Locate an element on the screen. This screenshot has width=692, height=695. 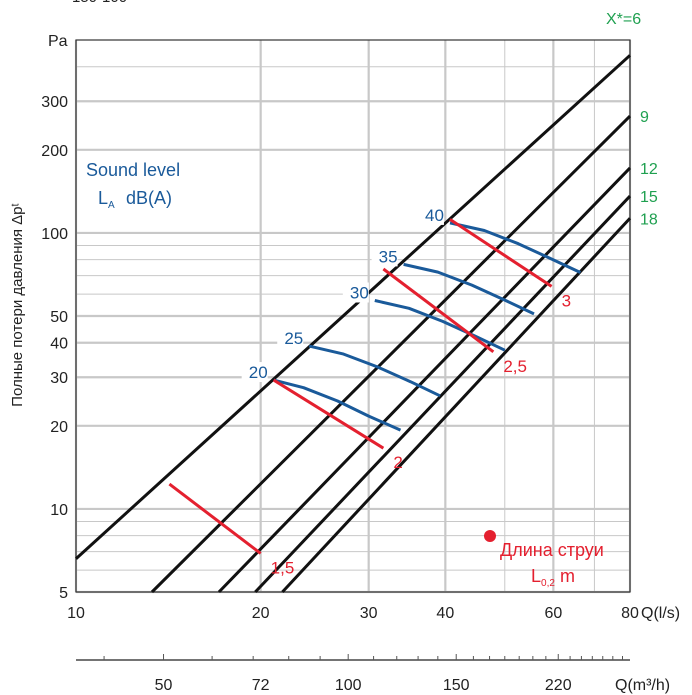
y-tick-label-2: 20 is located at coordinates (59, 427).